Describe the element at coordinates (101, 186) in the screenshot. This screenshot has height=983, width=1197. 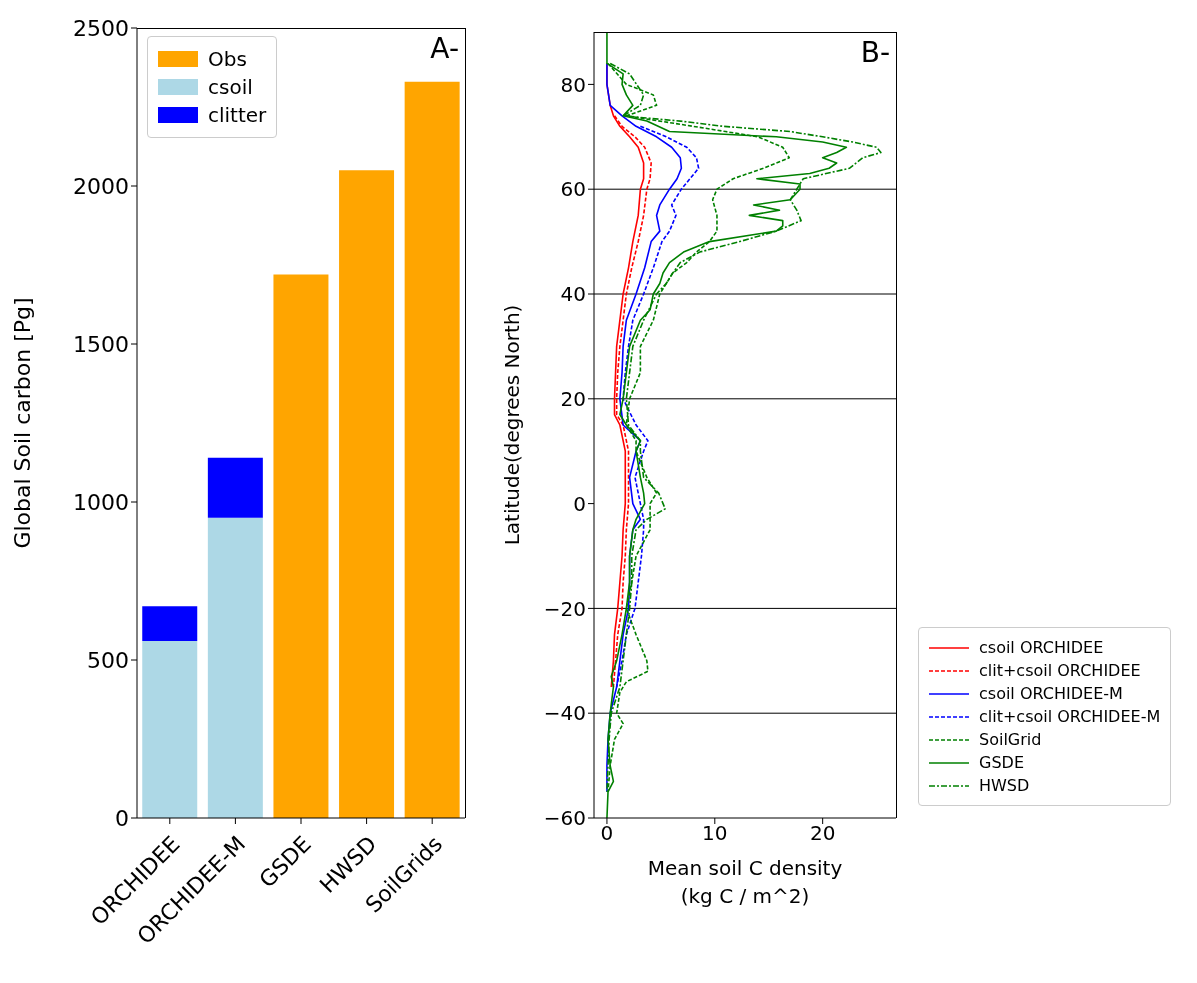
I see `y-tick-label: 2000` at that location.